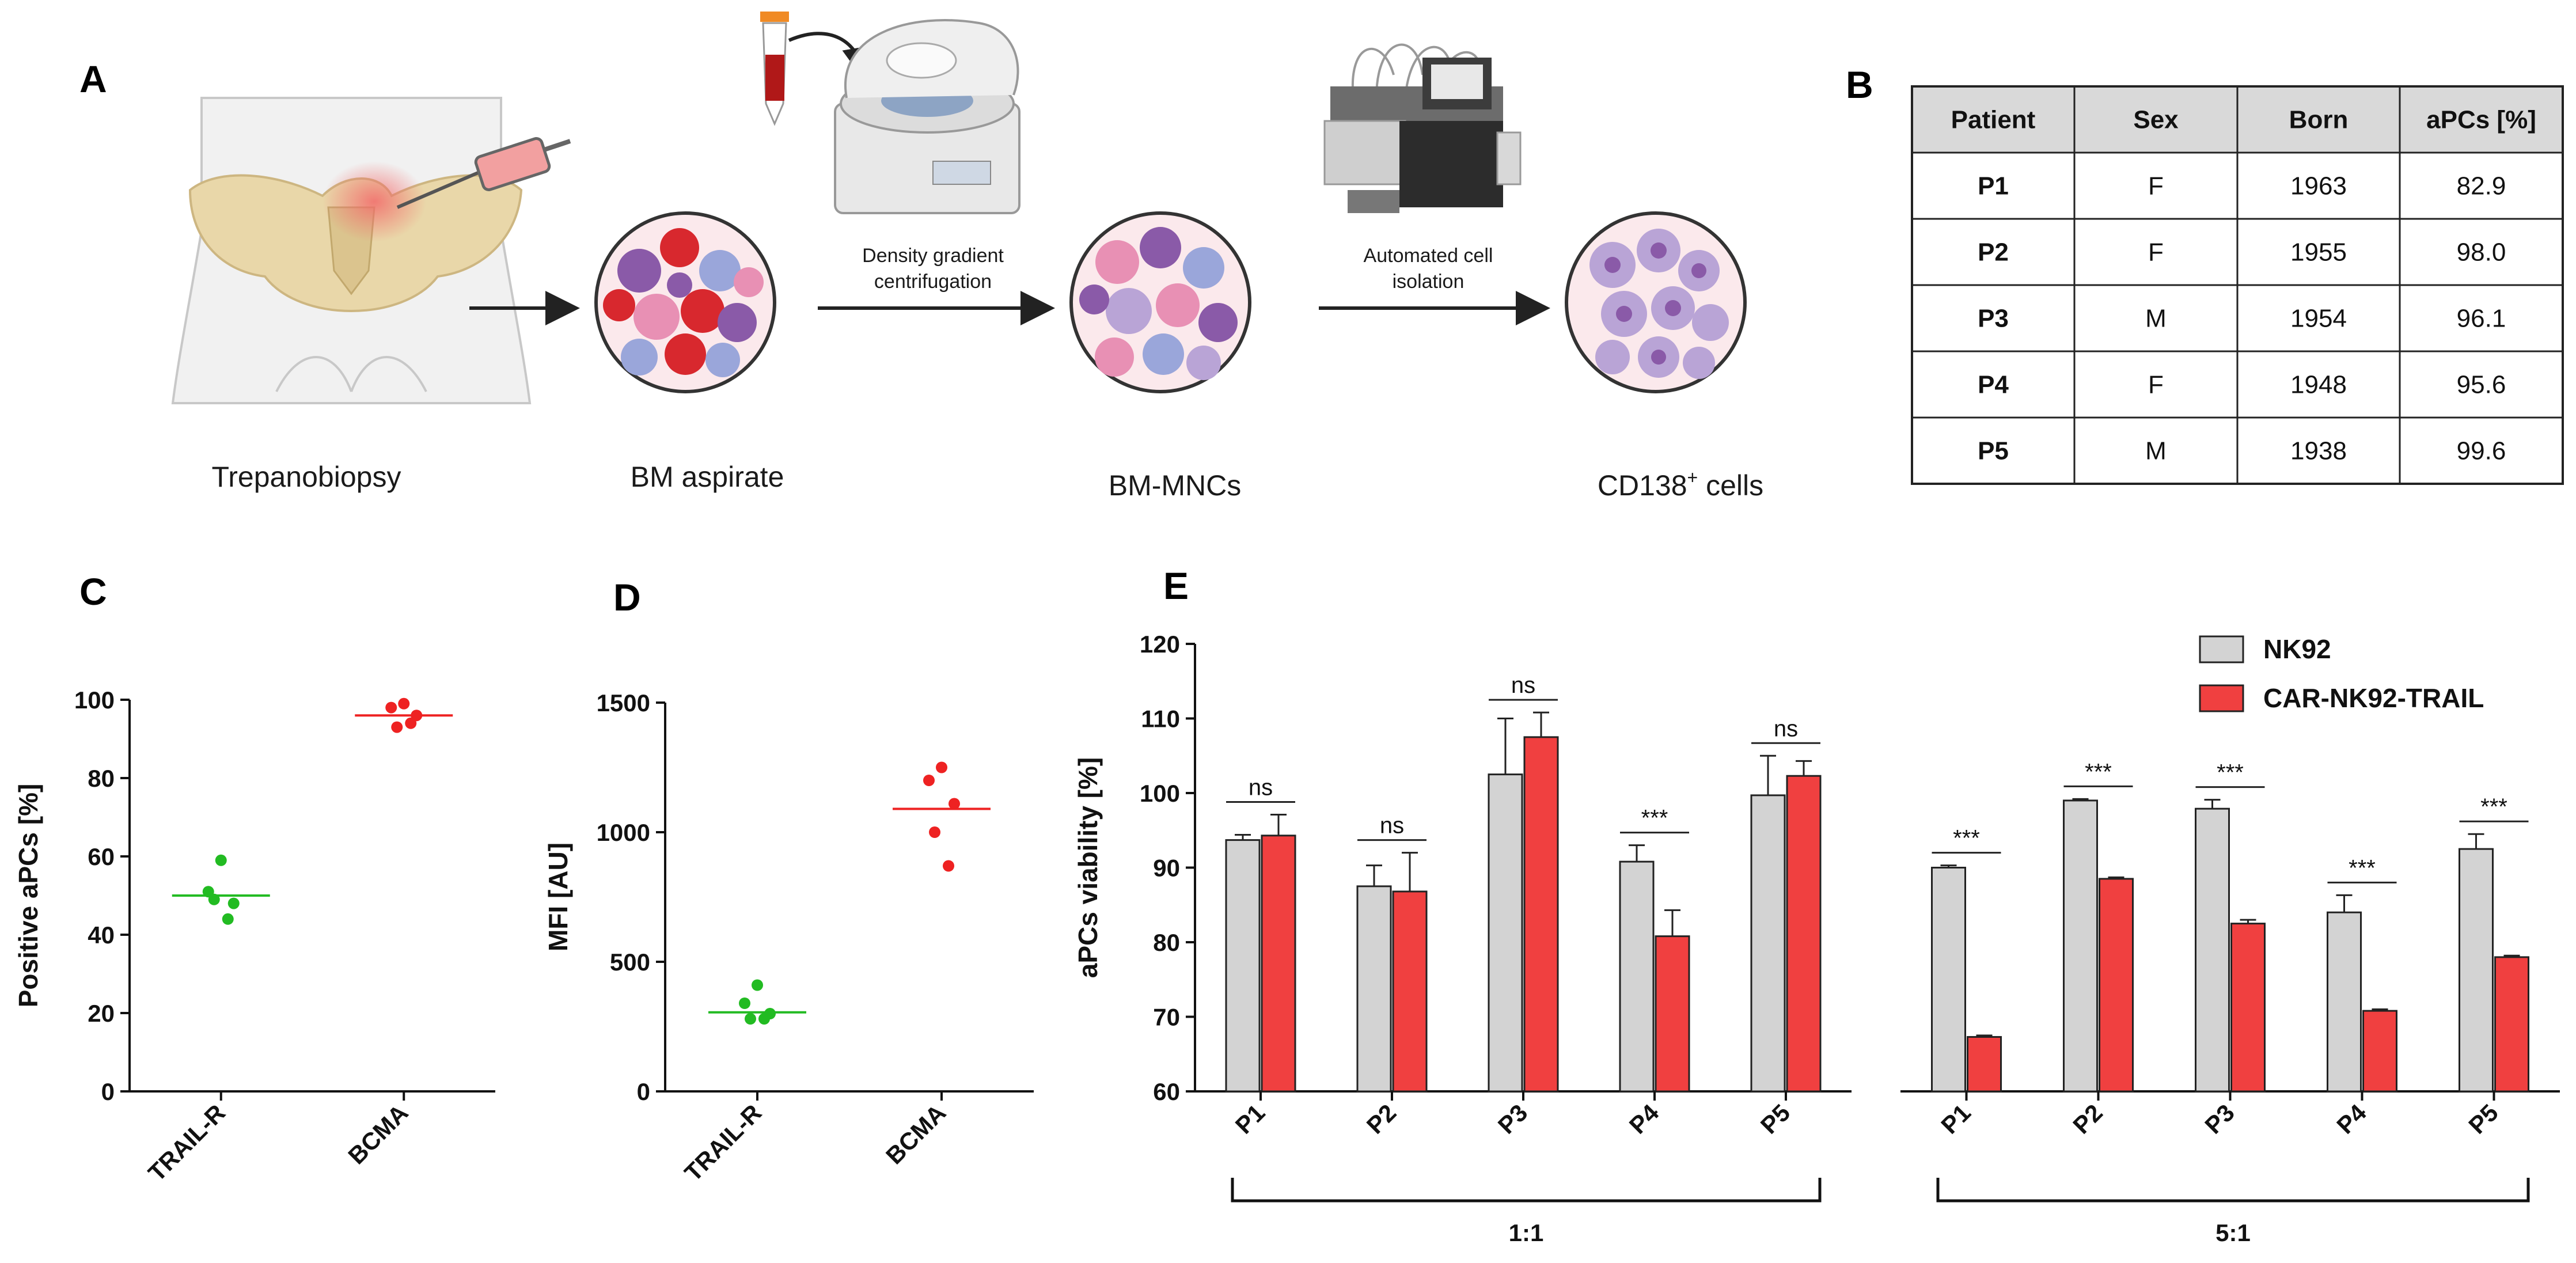 The height and width of the screenshot is (1263, 2576). I want to click on table-cell: 82.9, so click(2482, 186).